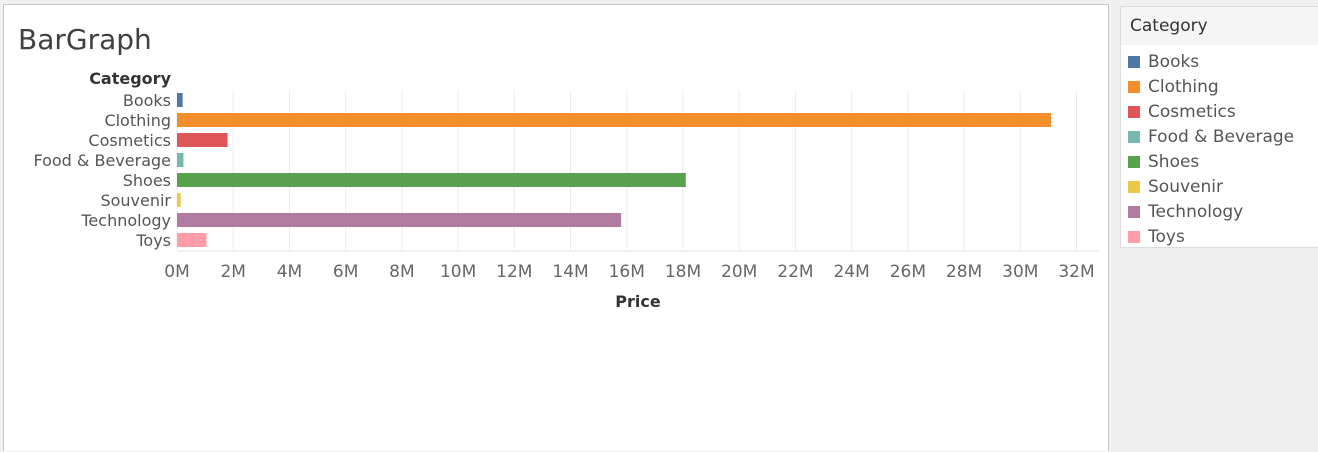 The height and width of the screenshot is (452, 1318). Describe the element at coordinates (1192, 111) in the screenshot. I see `legend-label: Cosmetics` at that location.